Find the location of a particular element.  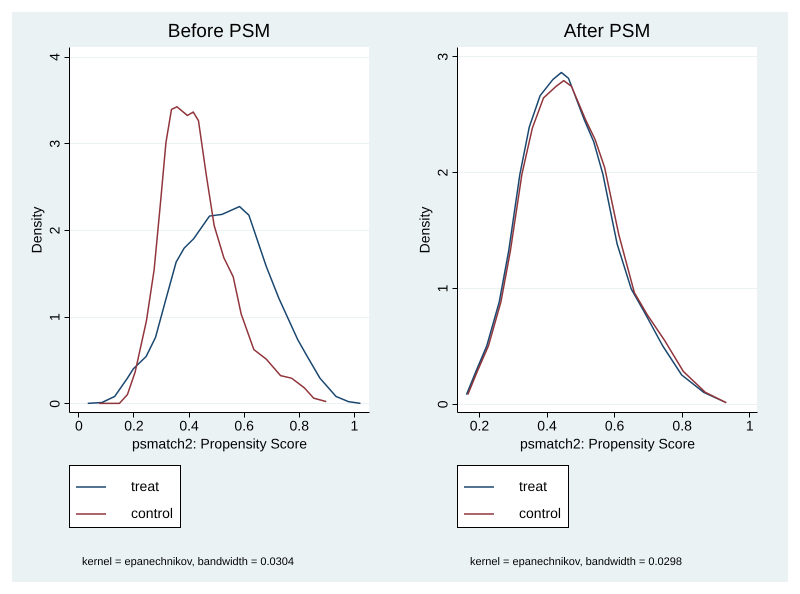

x-tick-label: 0 is located at coordinates (78, 426).